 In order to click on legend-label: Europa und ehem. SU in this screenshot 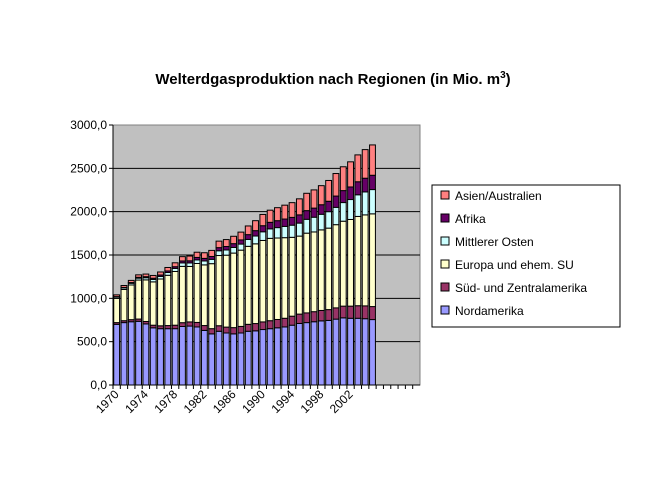, I will do `click(514, 265)`.